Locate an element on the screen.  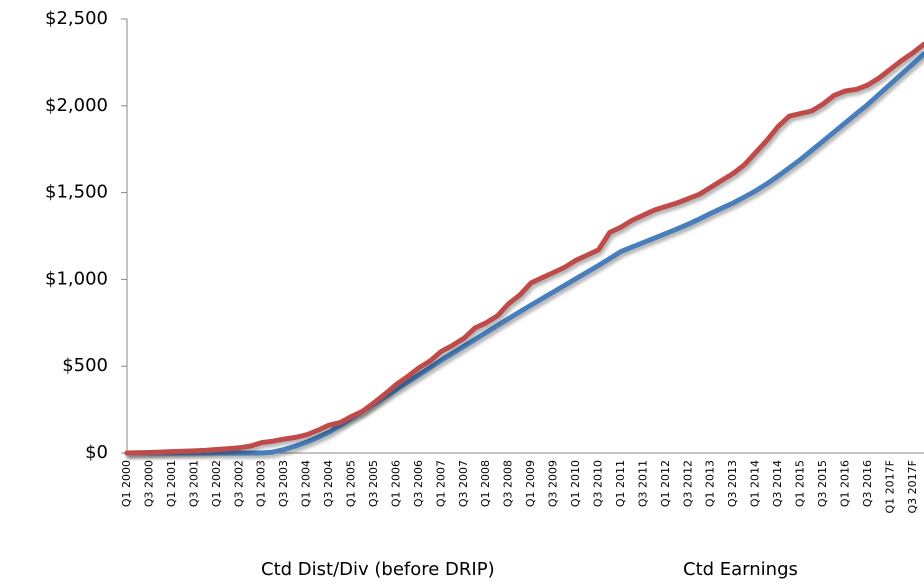
x-tick-label: Q1 2002 is located at coordinates (216, 483).